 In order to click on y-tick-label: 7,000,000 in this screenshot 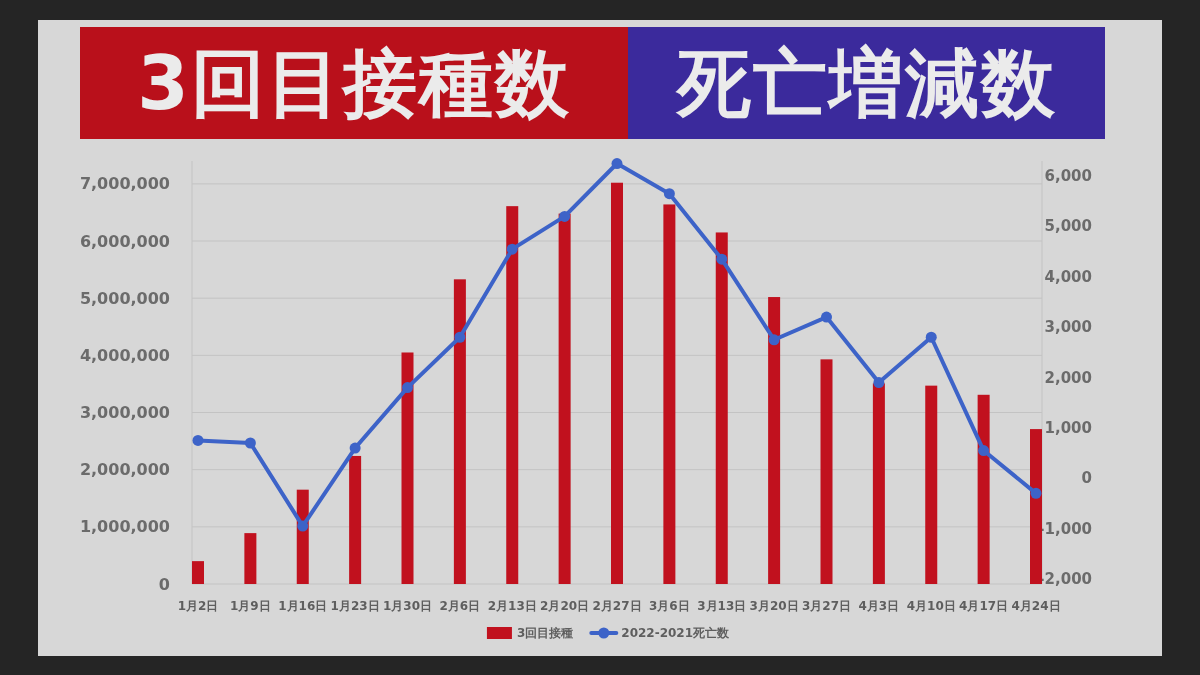, I will do `click(124, 184)`.